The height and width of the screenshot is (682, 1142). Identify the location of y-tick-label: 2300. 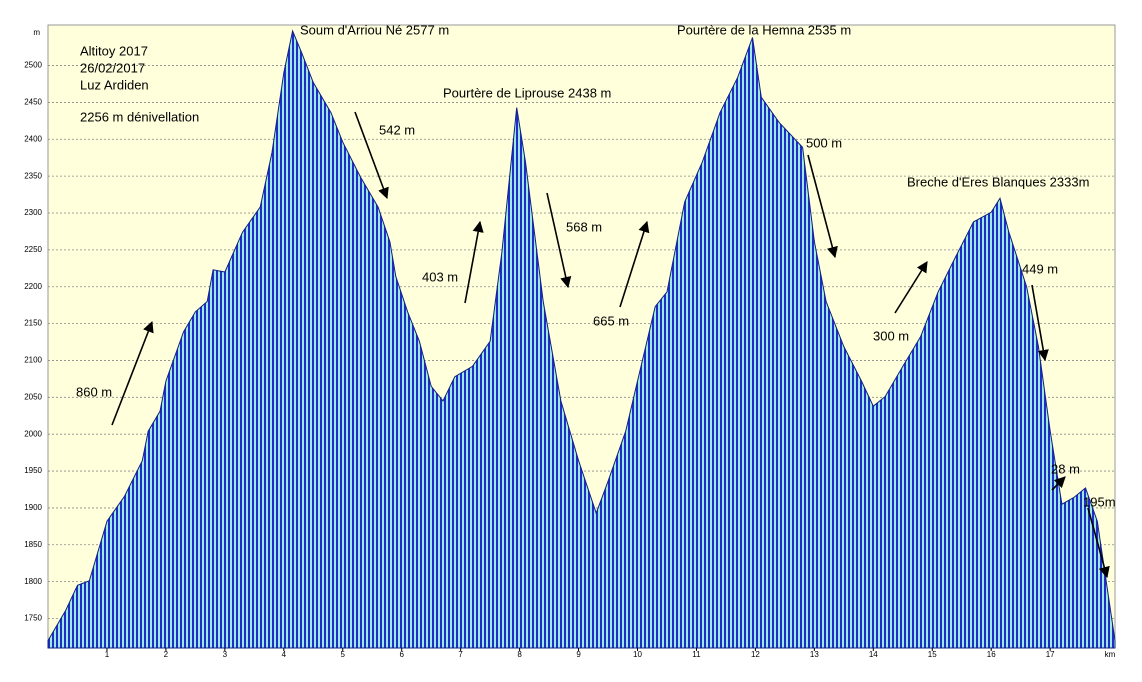
(33, 212).